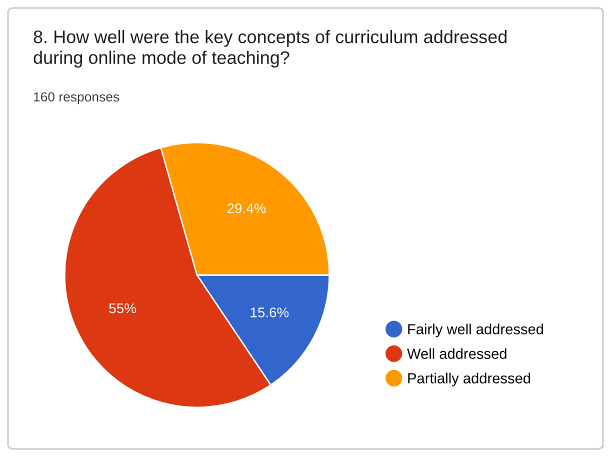 Image resolution: width=611 pixels, height=457 pixels. I want to click on data-label: 29.4%, so click(246, 208).